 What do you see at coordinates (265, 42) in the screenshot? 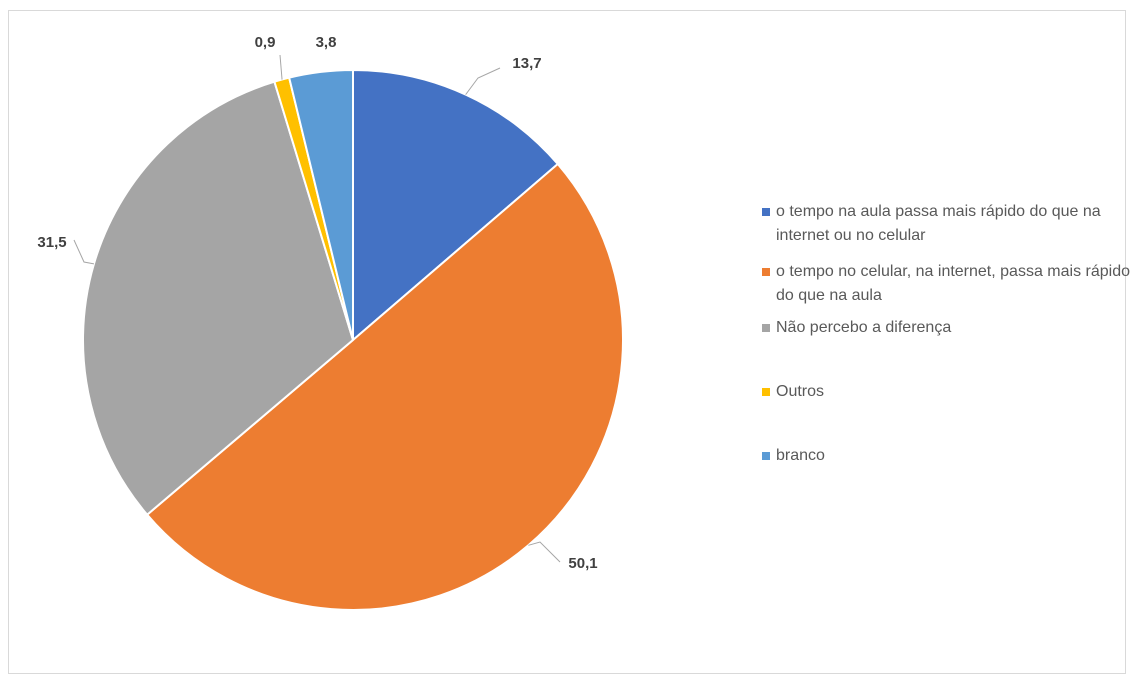
I see `data-label: 0,9` at bounding box center [265, 42].